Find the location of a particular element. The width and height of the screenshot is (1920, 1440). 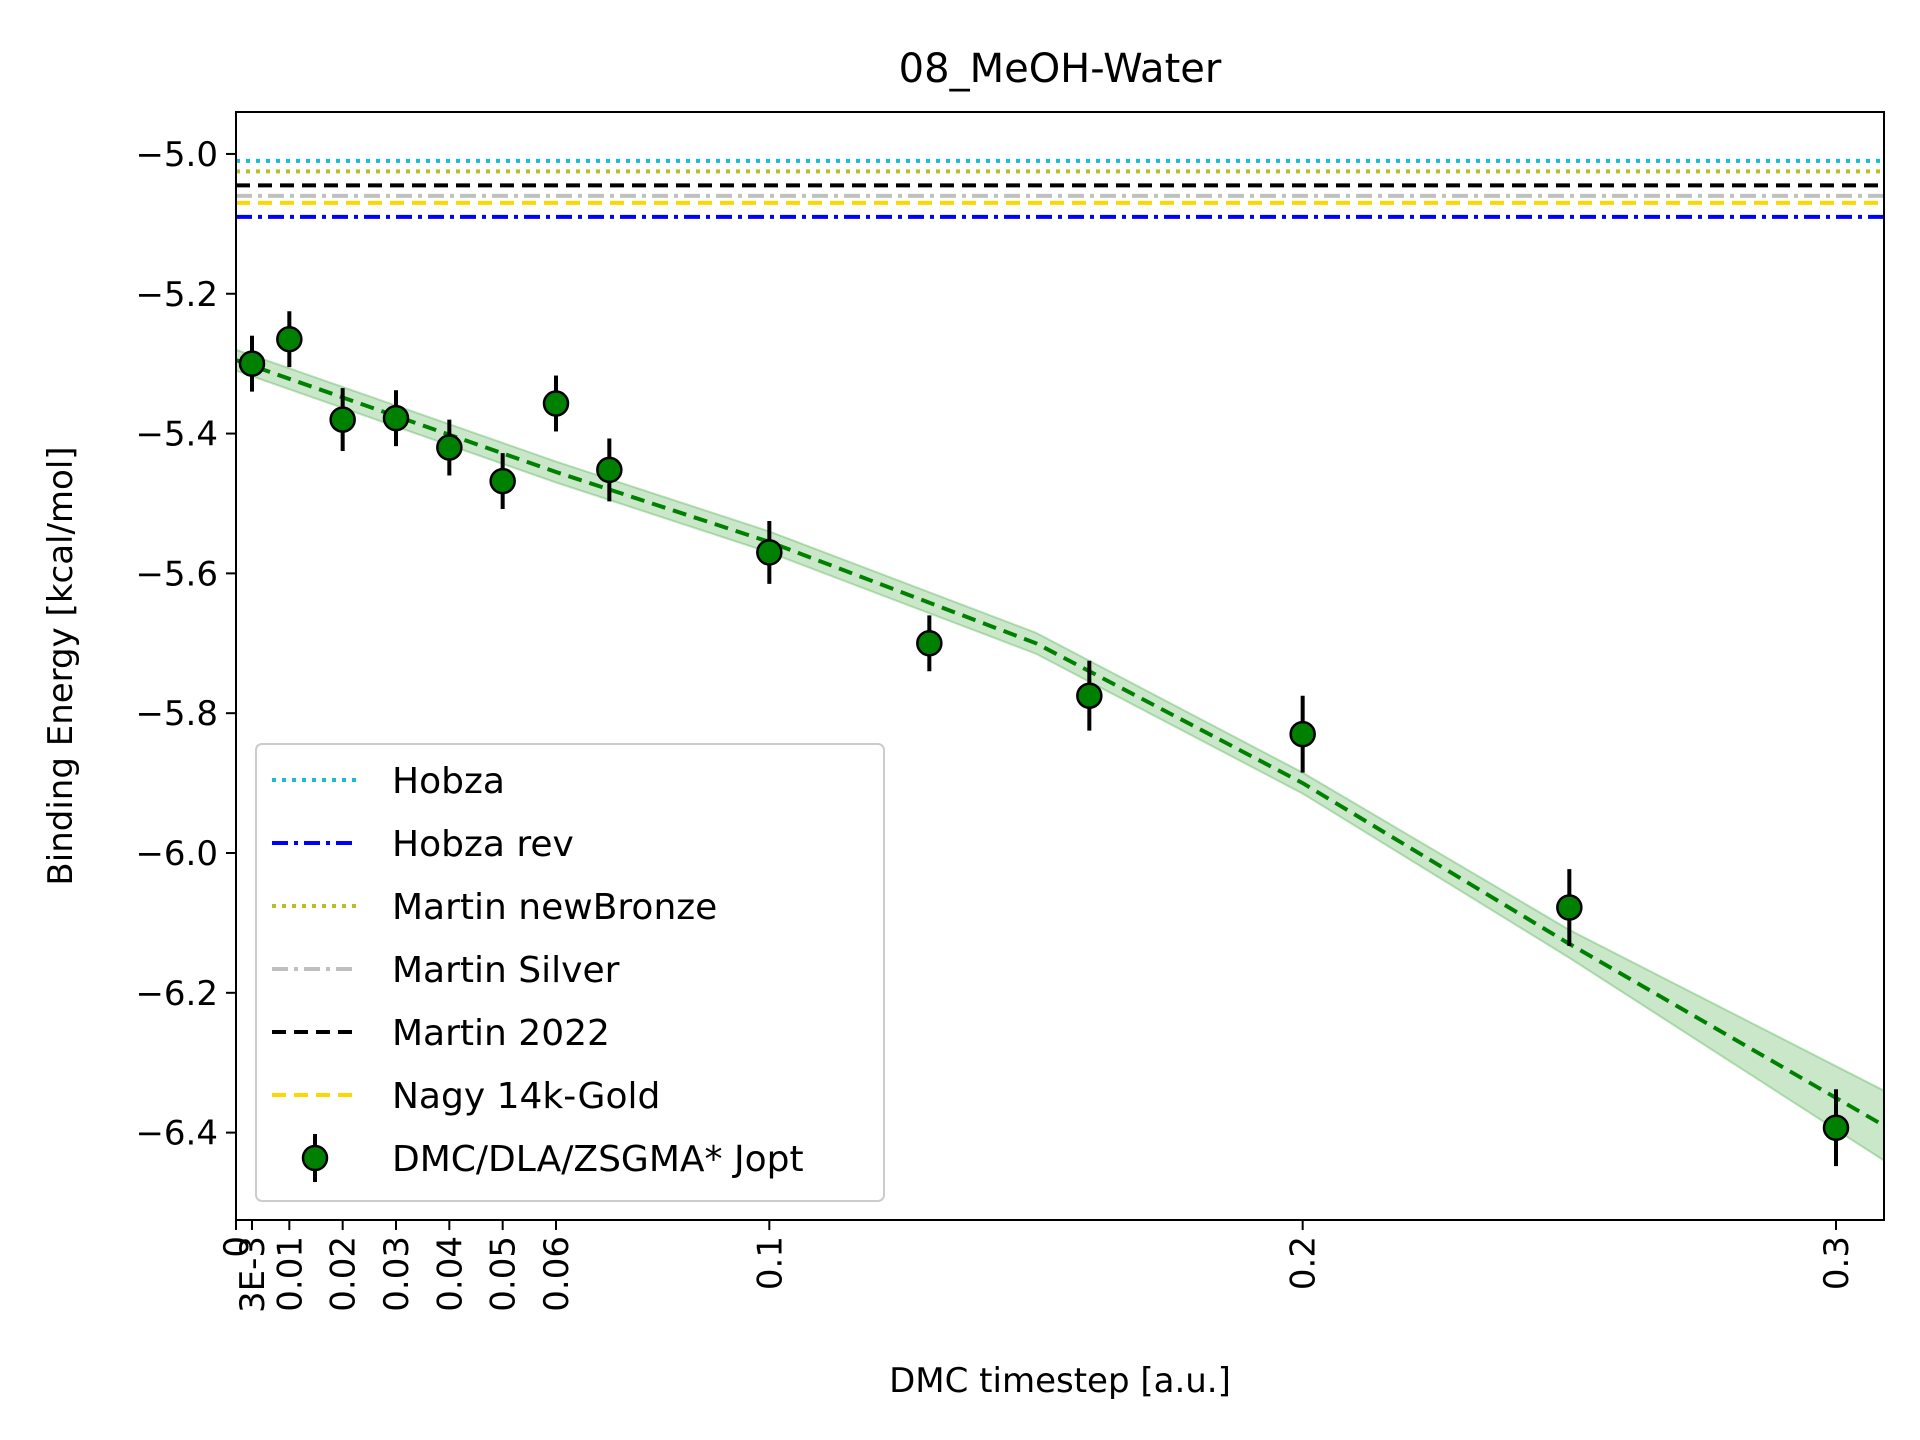

chart-title: 08_MeOH-Water is located at coordinates (1060, 69).